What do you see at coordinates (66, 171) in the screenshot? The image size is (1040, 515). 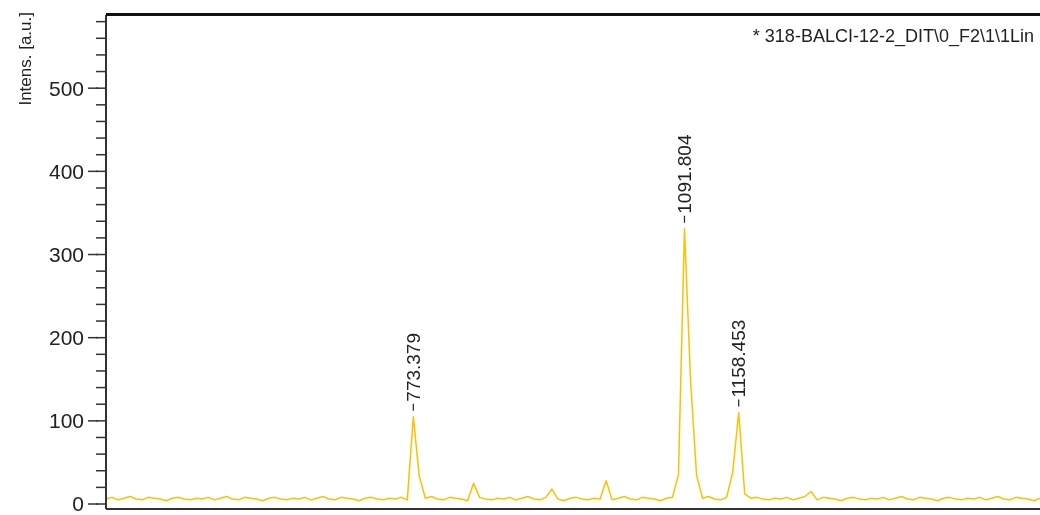 I see `y-tick-label: 400` at bounding box center [66, 171].